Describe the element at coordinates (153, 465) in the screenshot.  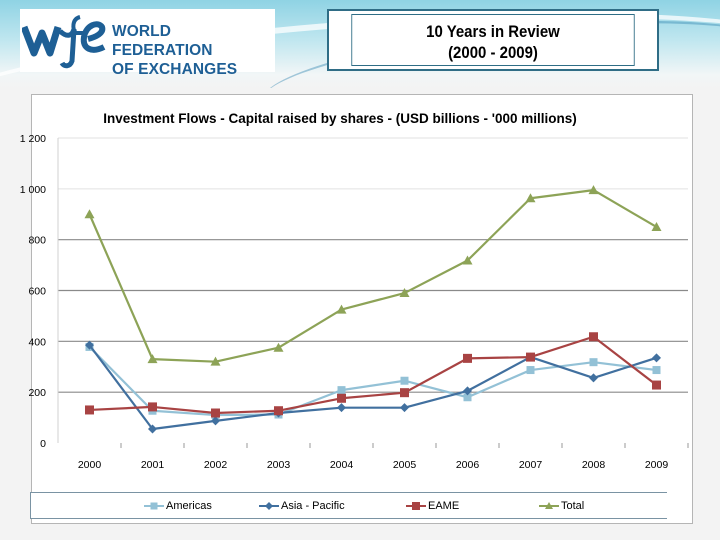
I see `x-tick-label: 2001` at that location.